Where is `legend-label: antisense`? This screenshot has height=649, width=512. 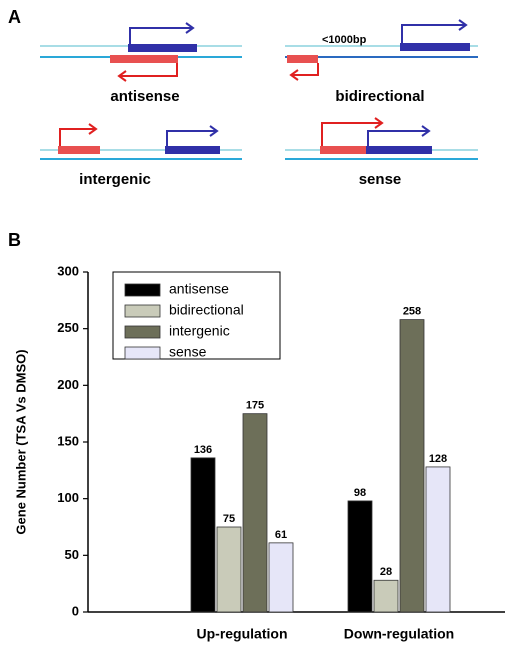 legend-label: antisense is located at coordinates (199, 289).